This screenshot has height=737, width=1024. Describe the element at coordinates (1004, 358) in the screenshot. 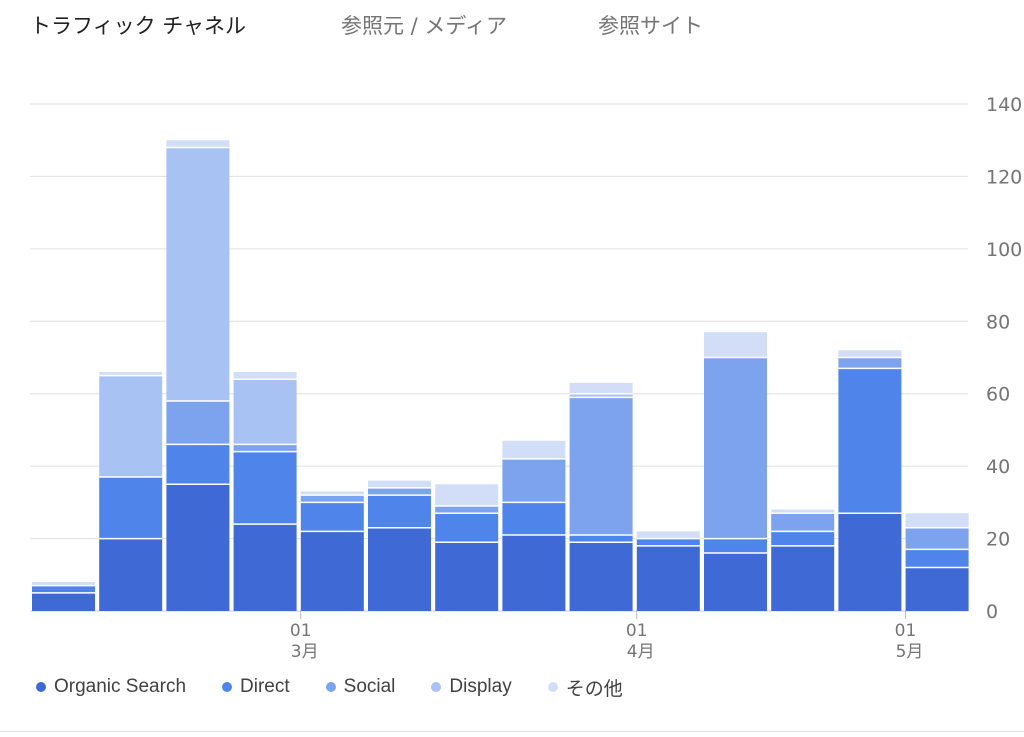

I see `y-axis-ticks: 140 120 100 80 60 40 20 0` at that location.